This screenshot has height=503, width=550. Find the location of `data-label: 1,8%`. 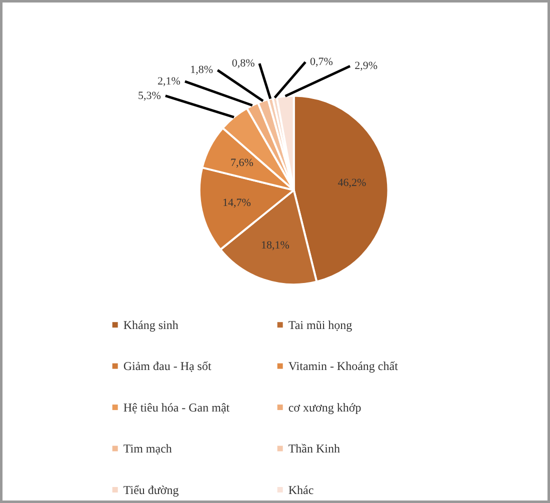

data-label: 1,8% is located at coordinates (202, 70).